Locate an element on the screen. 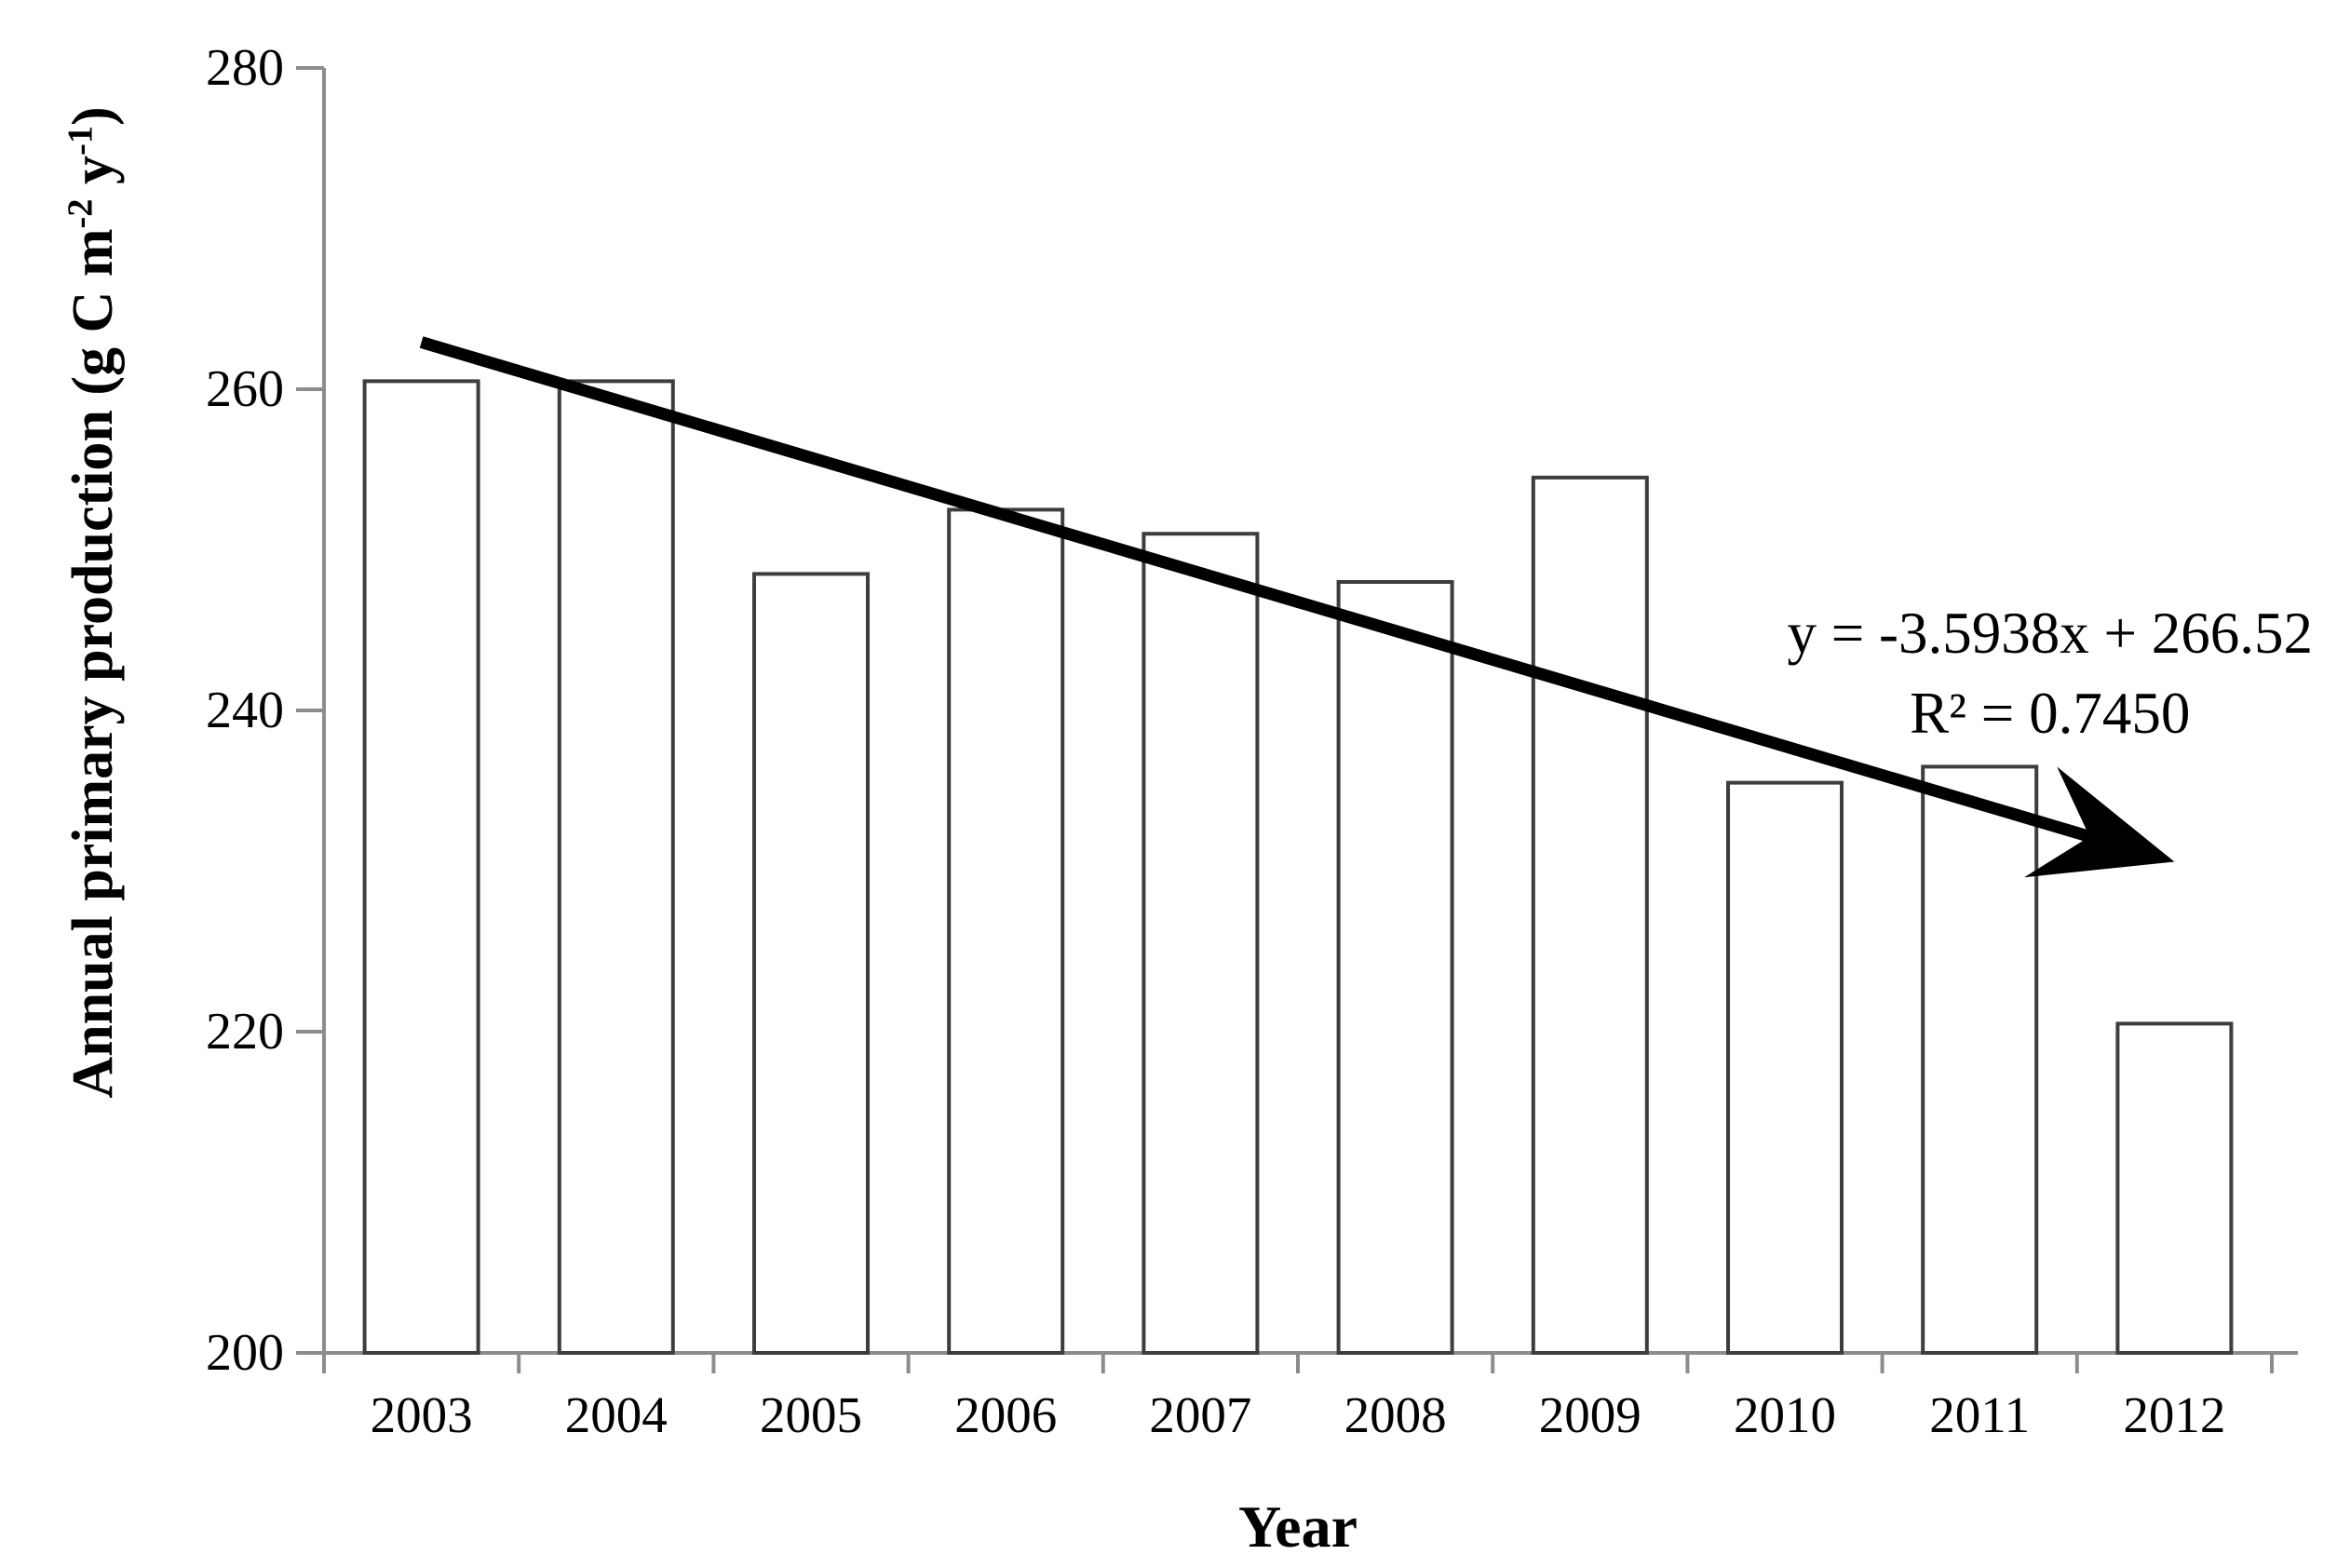 The height and width of the screenshot is (1568, 2337). y-tick-label-260: 260 is located at coordinates (245, 389).